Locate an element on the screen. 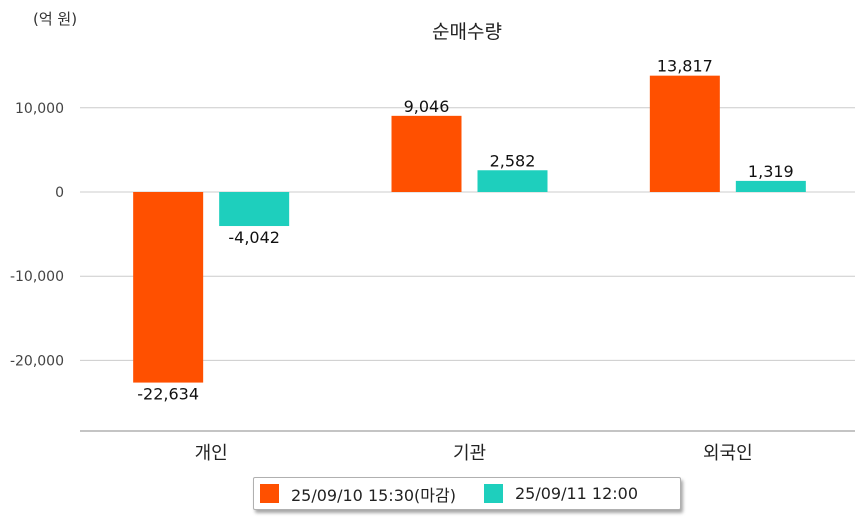 This screenshot has height=524, width=863. x-axis-ticks: 개인 기관 외국인 is located at coordinates (474, 453).